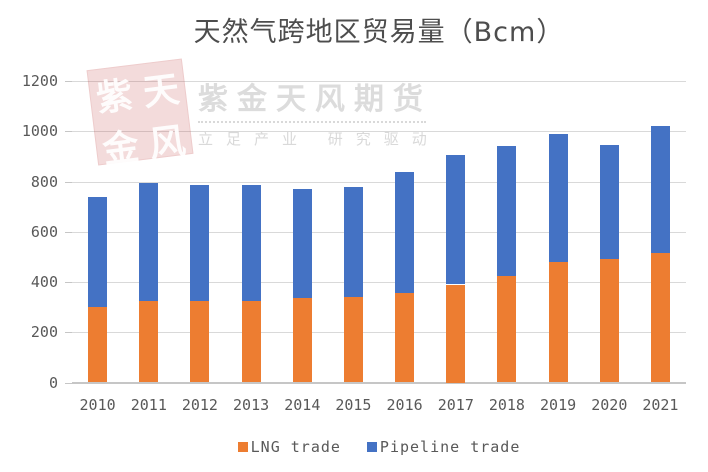  I want to click on brand-seal-stamp: 紫 天 金 风, so click(140, 115).